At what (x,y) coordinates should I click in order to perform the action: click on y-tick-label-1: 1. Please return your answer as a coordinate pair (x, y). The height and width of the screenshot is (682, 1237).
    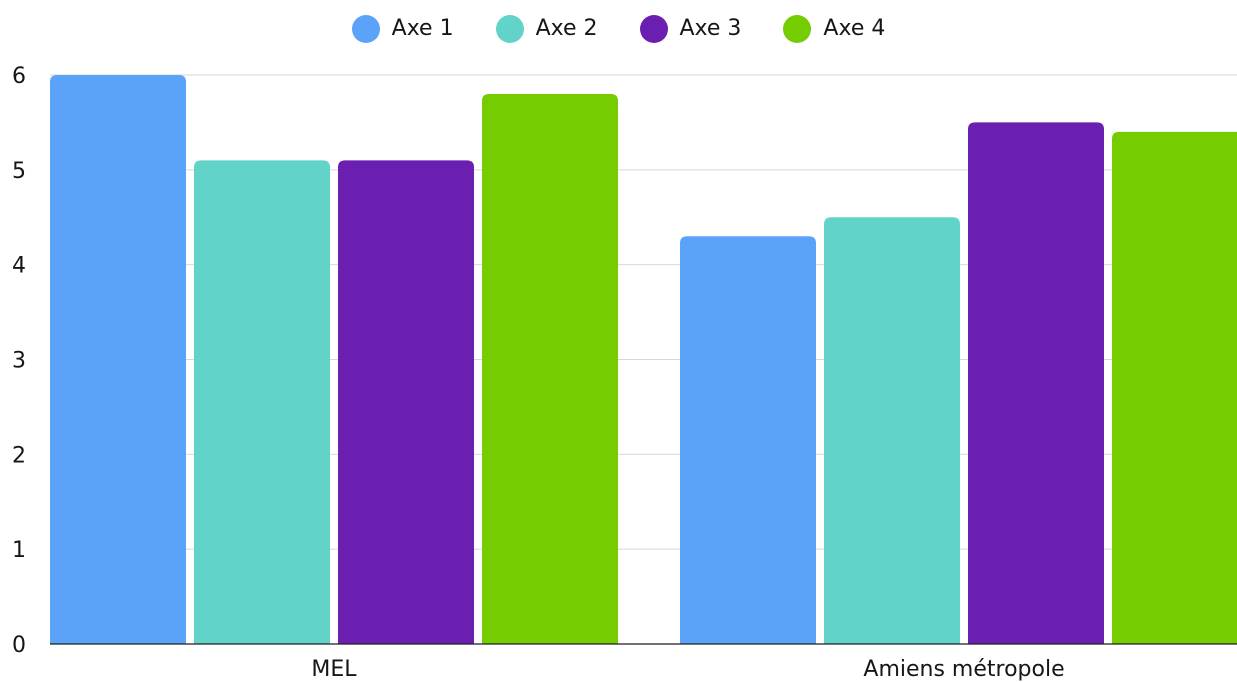
    Looking at the image, I should click on (19, 550).